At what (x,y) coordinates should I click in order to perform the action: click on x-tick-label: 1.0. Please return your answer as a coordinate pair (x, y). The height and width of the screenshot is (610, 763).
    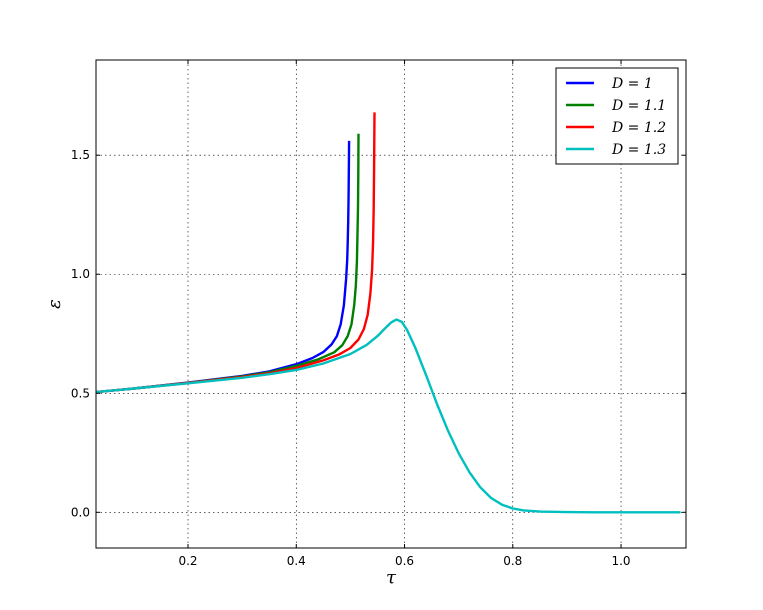
    Looking at the image, I should click on (620, 561).